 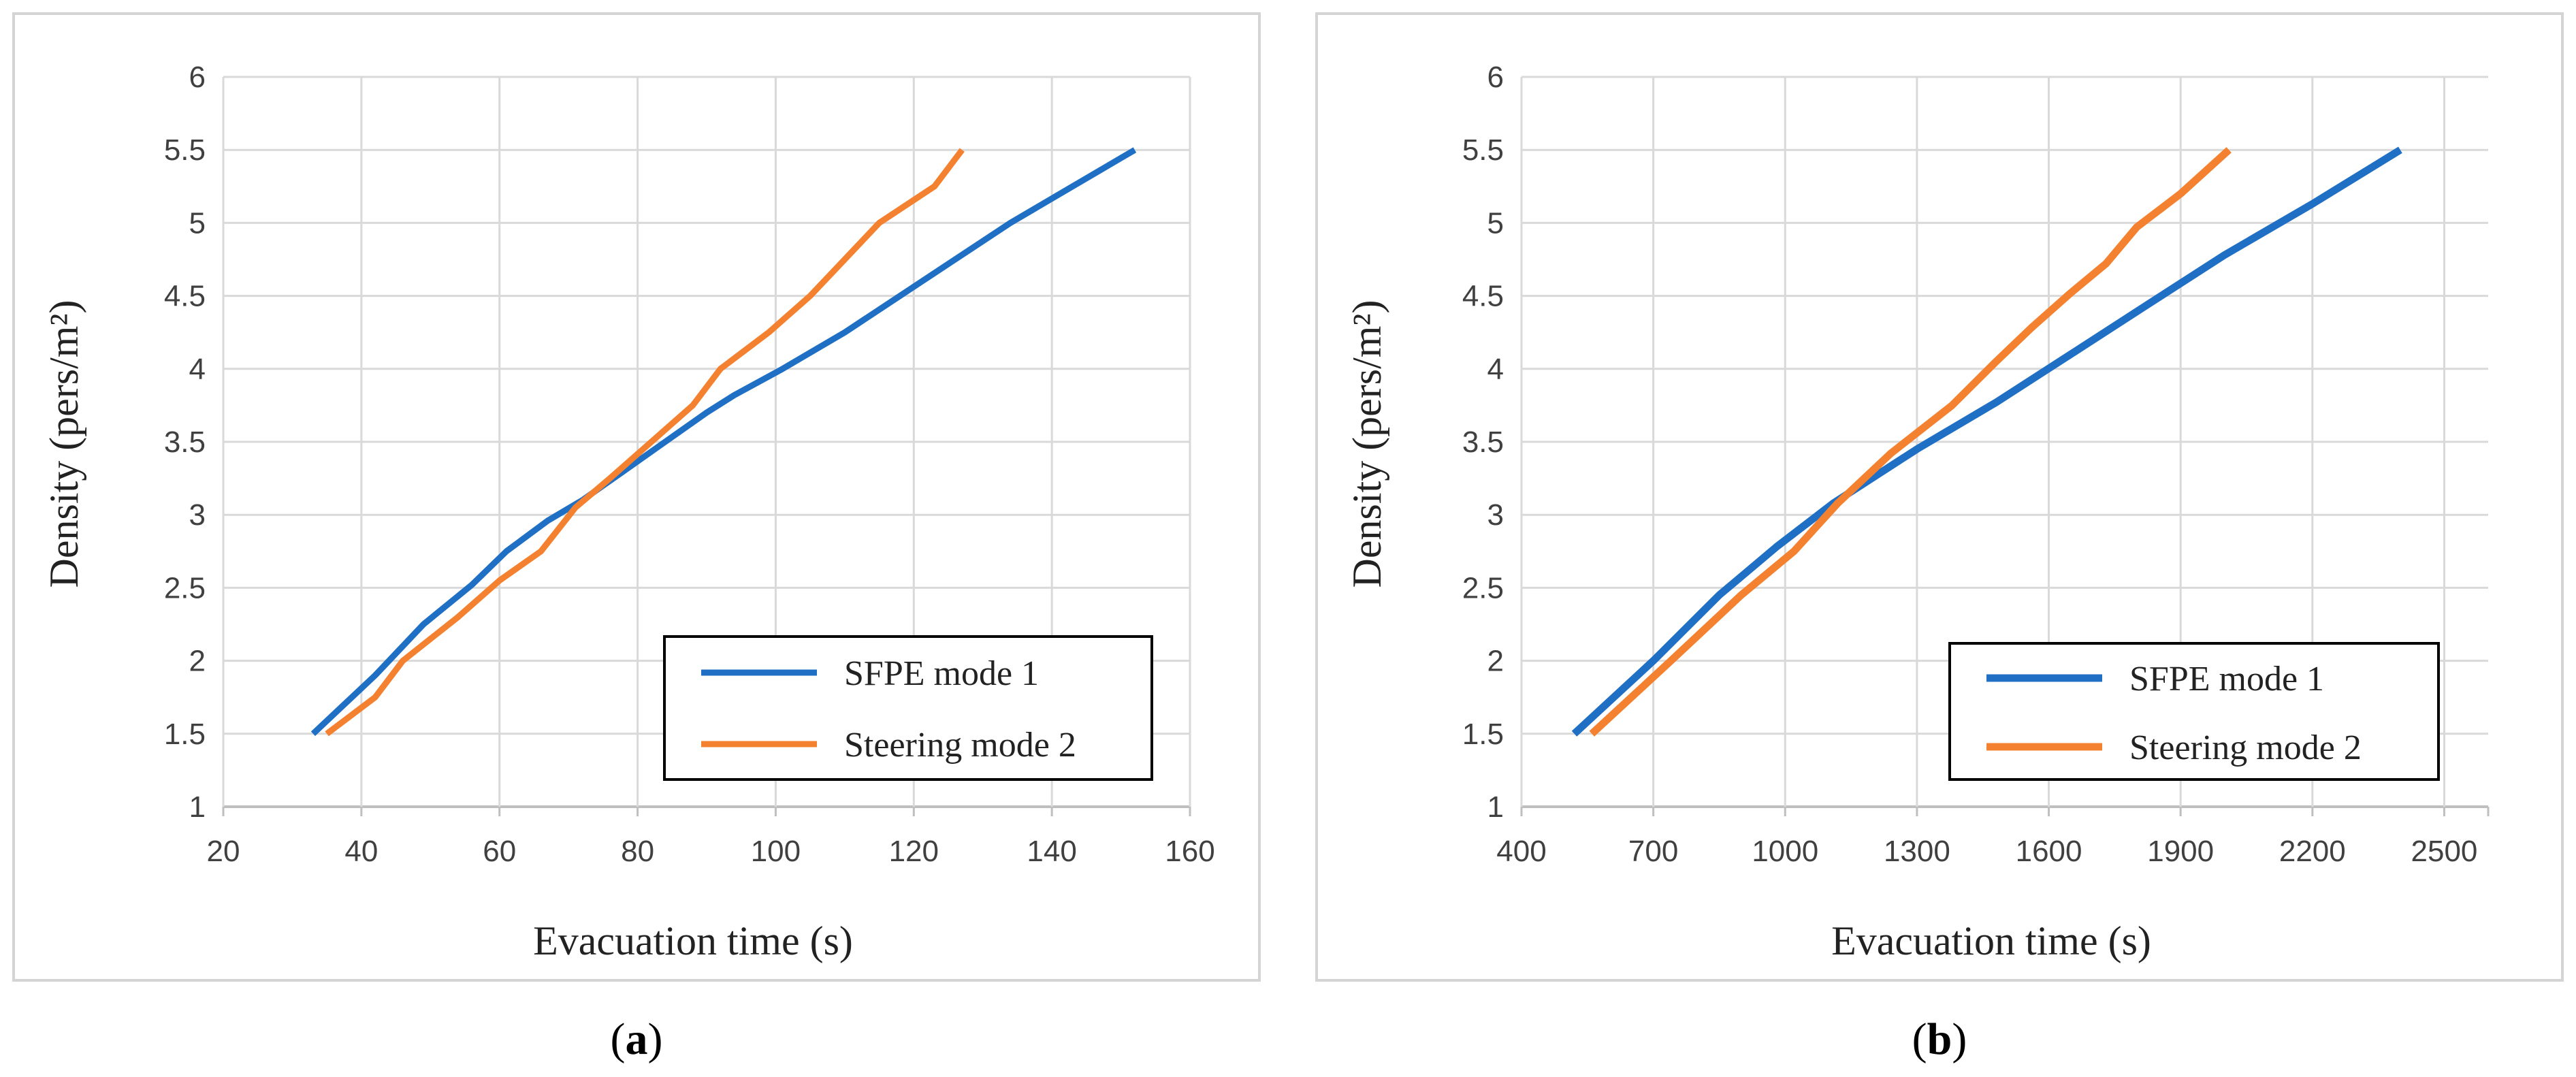 I want to click on chart-b-y-tick-label: 1, so click(x=1495, y=807).